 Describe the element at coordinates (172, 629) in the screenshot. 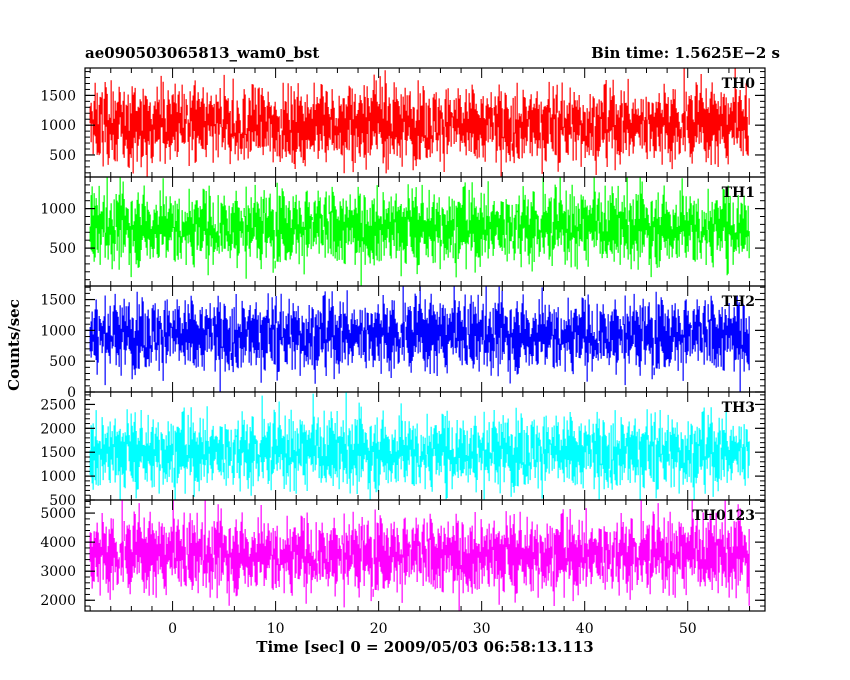

I see `x-tick-label: 0` at that location.